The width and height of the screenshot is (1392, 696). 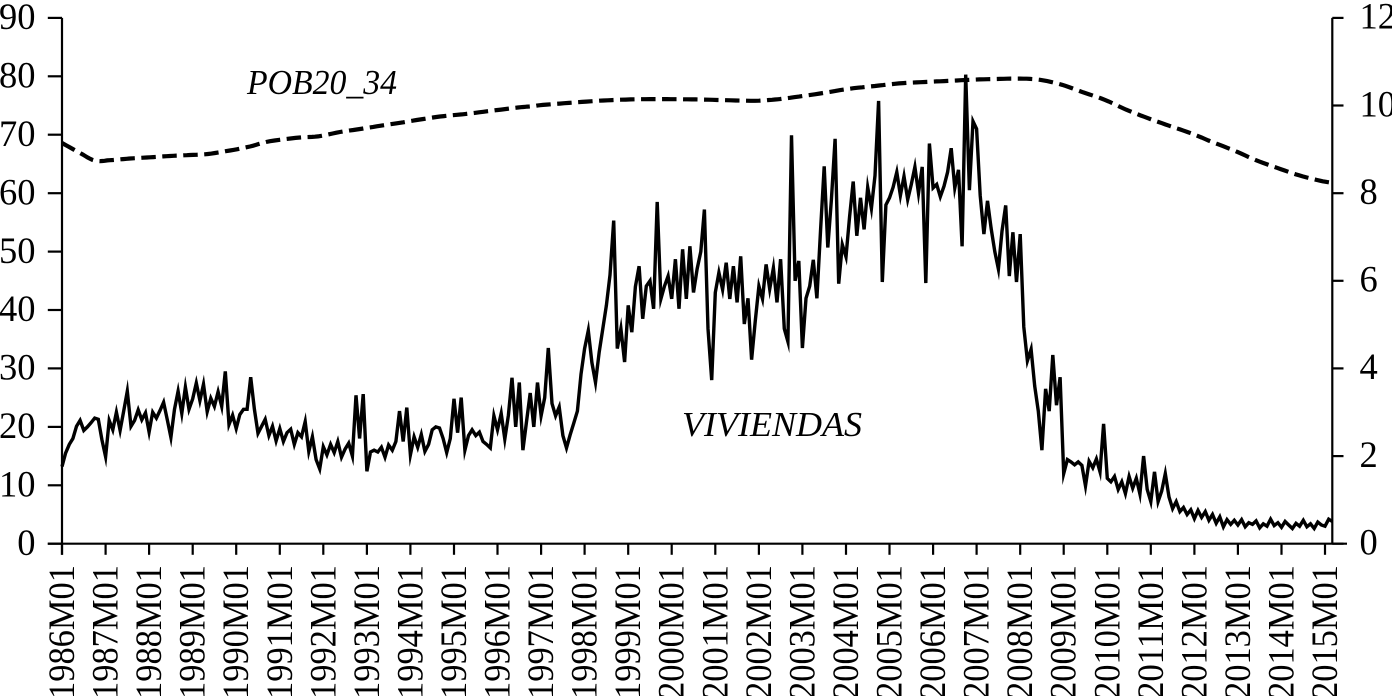 I want to click on svg-text: 1988M01, so click(x=148, y=630).